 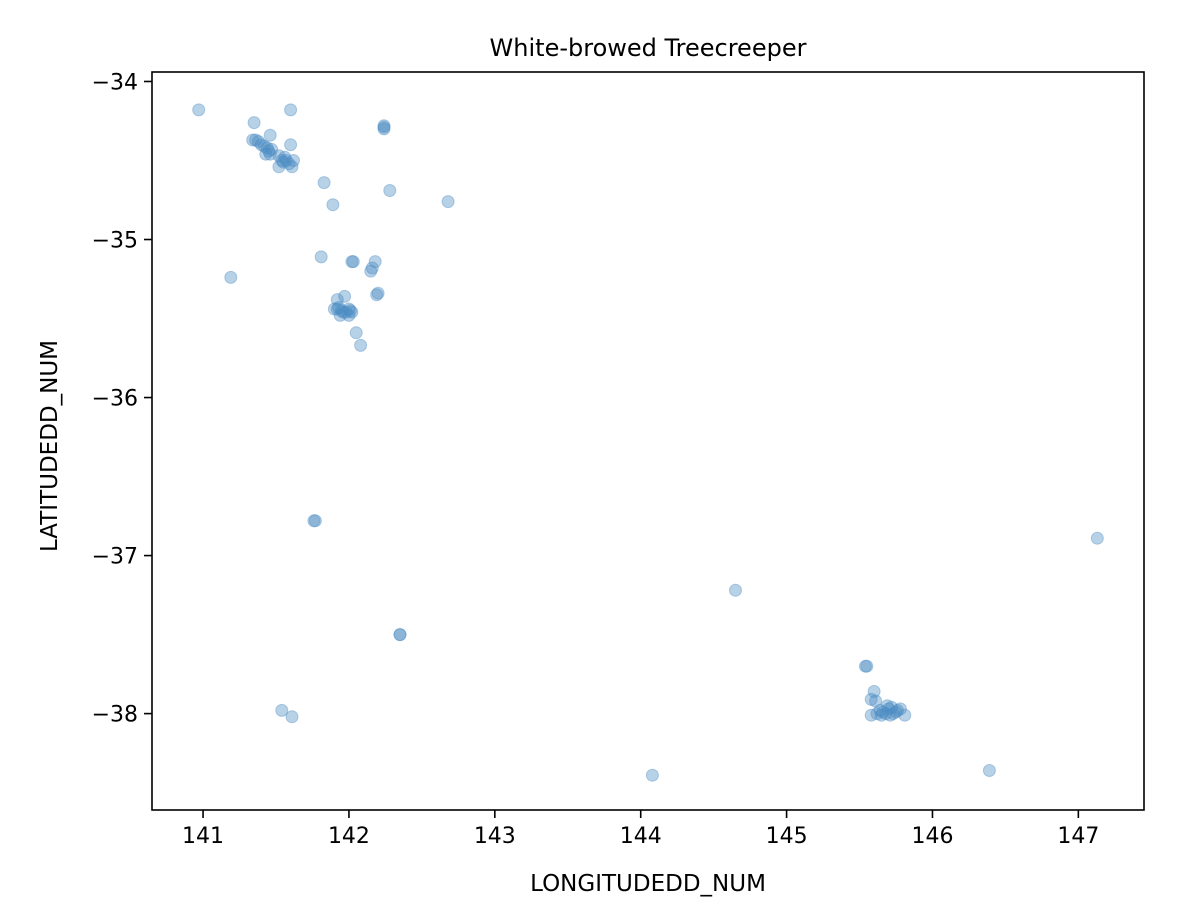 What do you see at coordinates (115, 715) in the screenshot?
I see `y-tick-label: −38` at bounding box center [115, 715].